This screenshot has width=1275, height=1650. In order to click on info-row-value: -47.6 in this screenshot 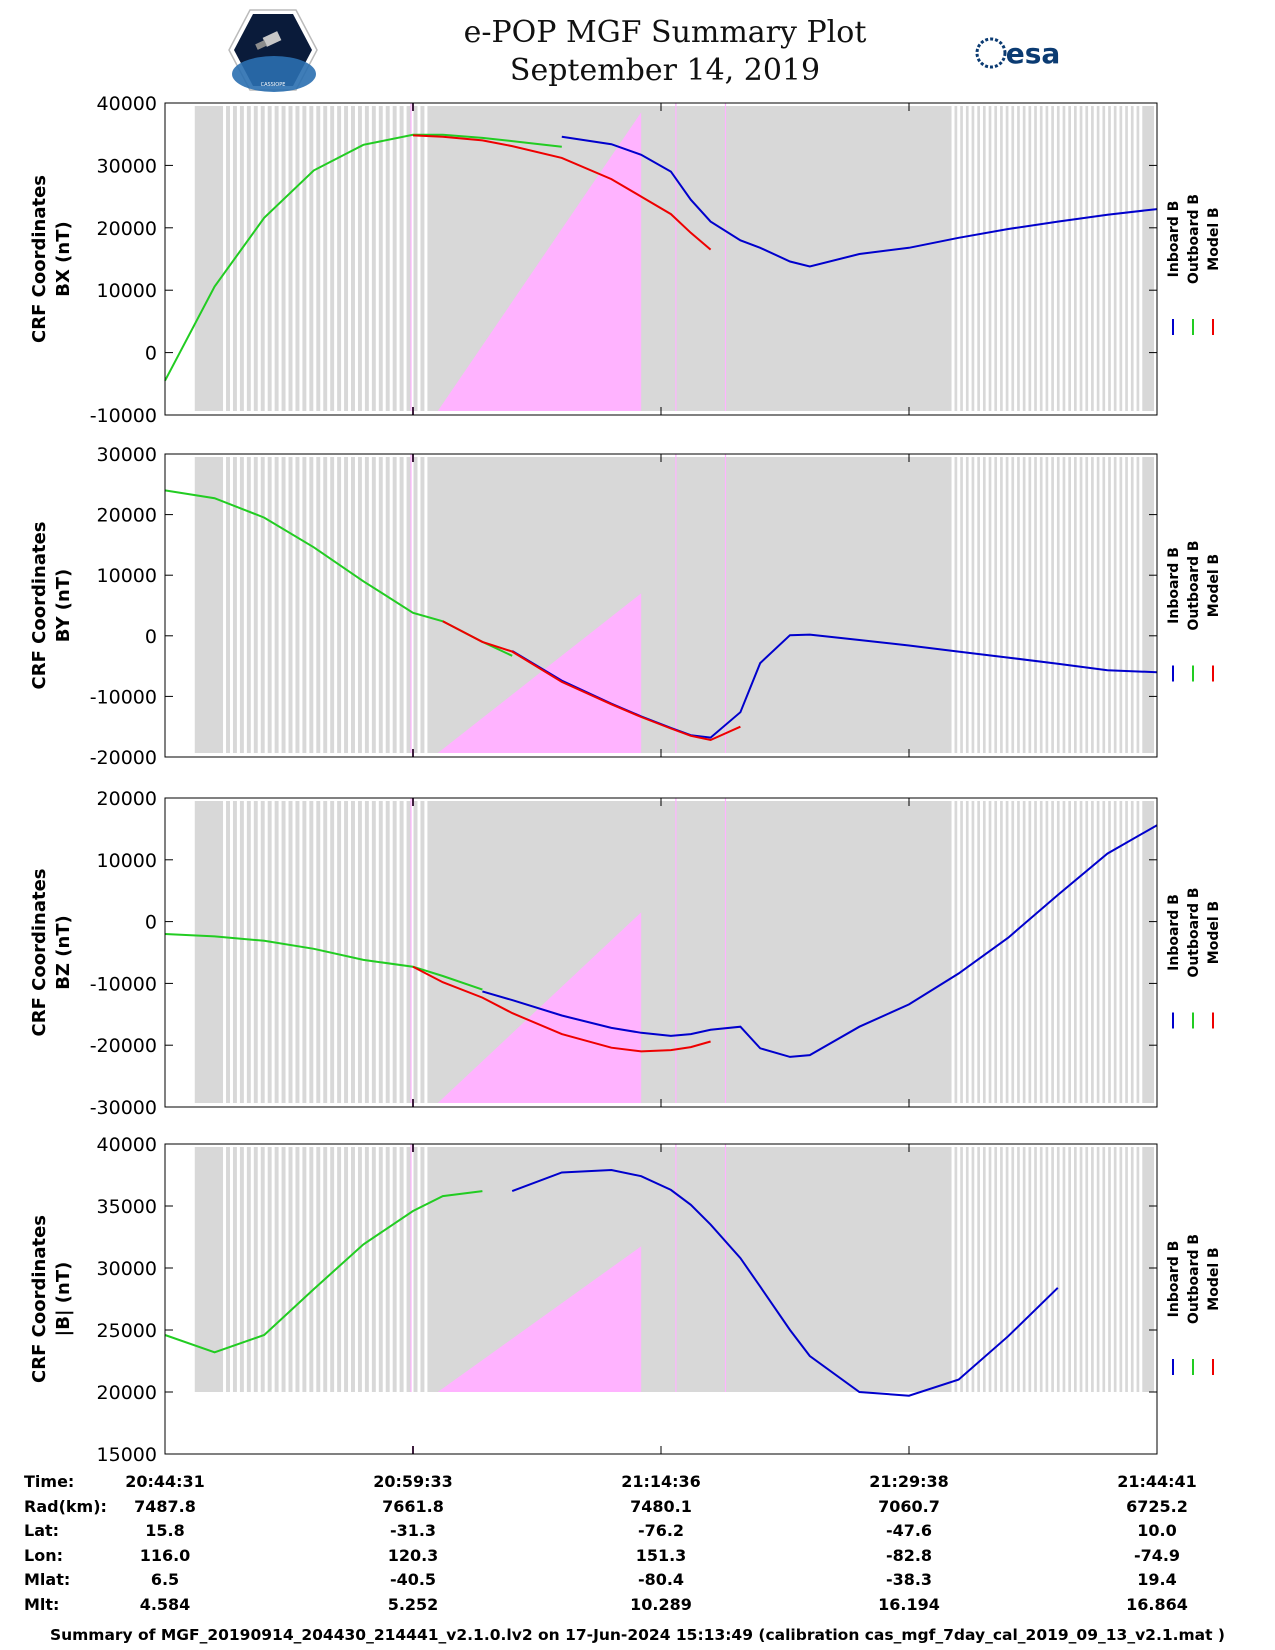, I will do `click(909, 1530)`.